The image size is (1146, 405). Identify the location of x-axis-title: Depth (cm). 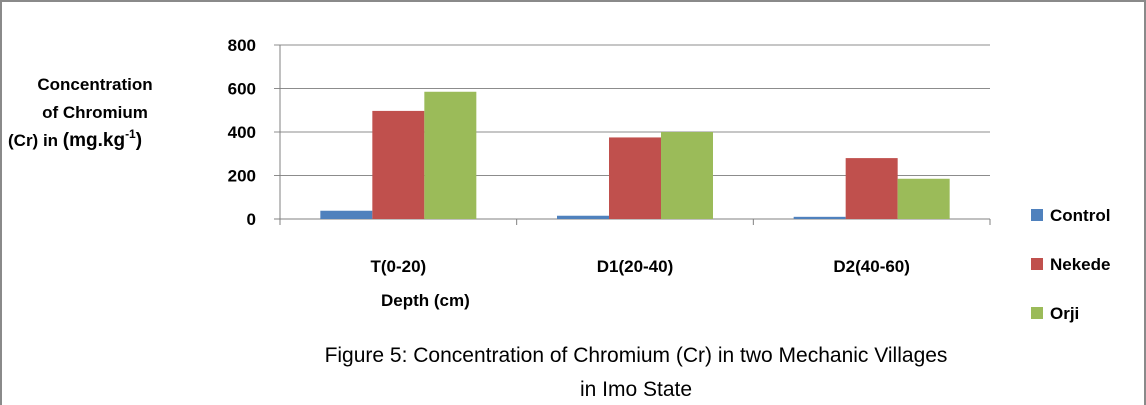
(425, 300).